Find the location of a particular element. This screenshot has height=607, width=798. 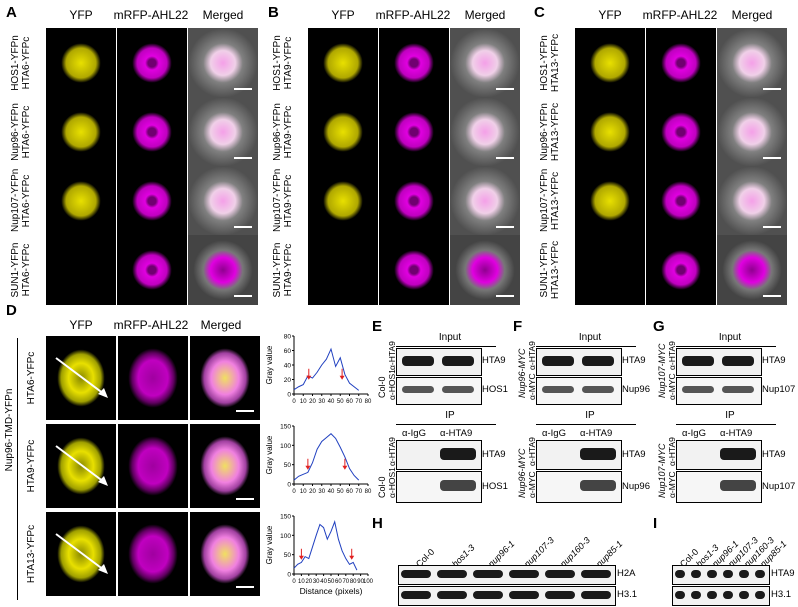

panel-label-g: G is located at coordinates (659, 326).